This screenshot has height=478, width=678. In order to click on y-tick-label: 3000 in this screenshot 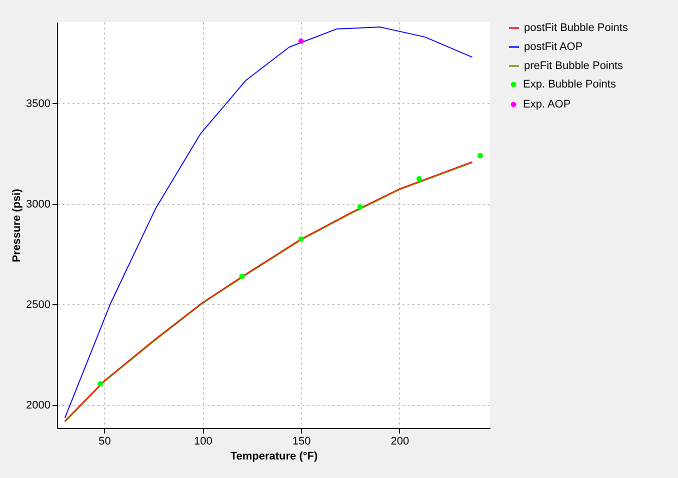, I will do `click(38, 204)`.